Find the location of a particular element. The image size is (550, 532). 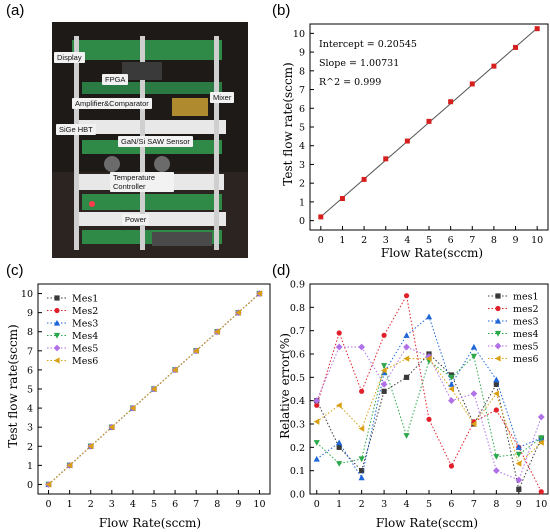

x-axis-title-d: Flow Rate(sccm) is located at coordinates (427, 523).